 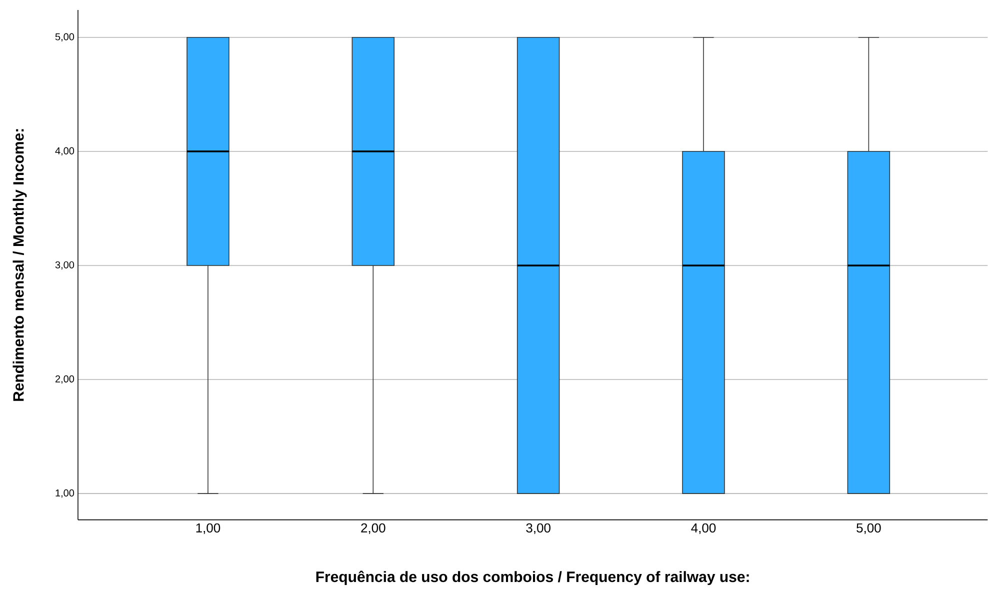 What do you see at coordinates (65, 494) in the screenshot?
I see `y-tick-label: 1,00` at bounding box center [65, 494].